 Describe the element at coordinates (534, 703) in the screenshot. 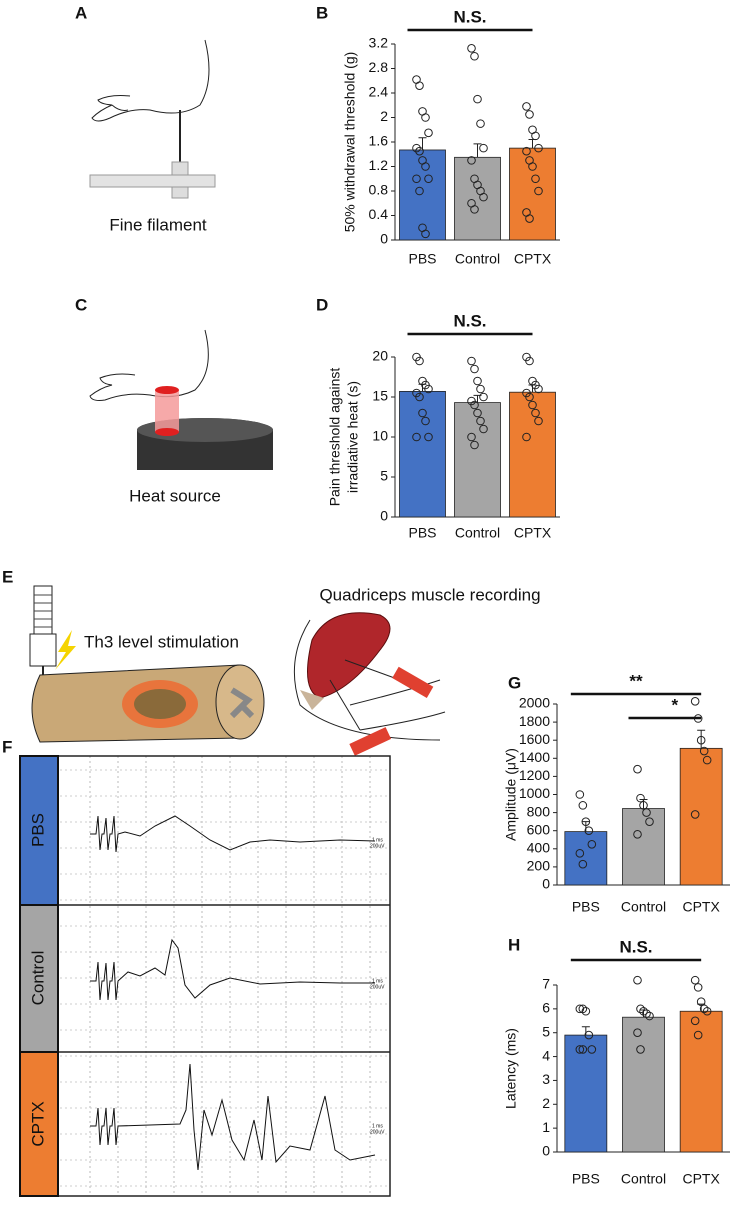

I see `y-tick-label: 2000` at that location.